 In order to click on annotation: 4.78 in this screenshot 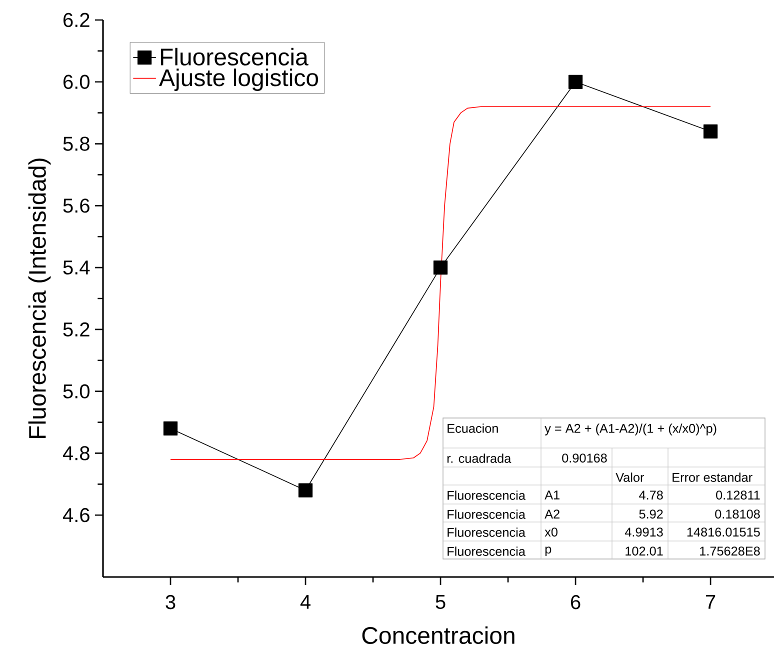, I will do `click(651, 495)`.